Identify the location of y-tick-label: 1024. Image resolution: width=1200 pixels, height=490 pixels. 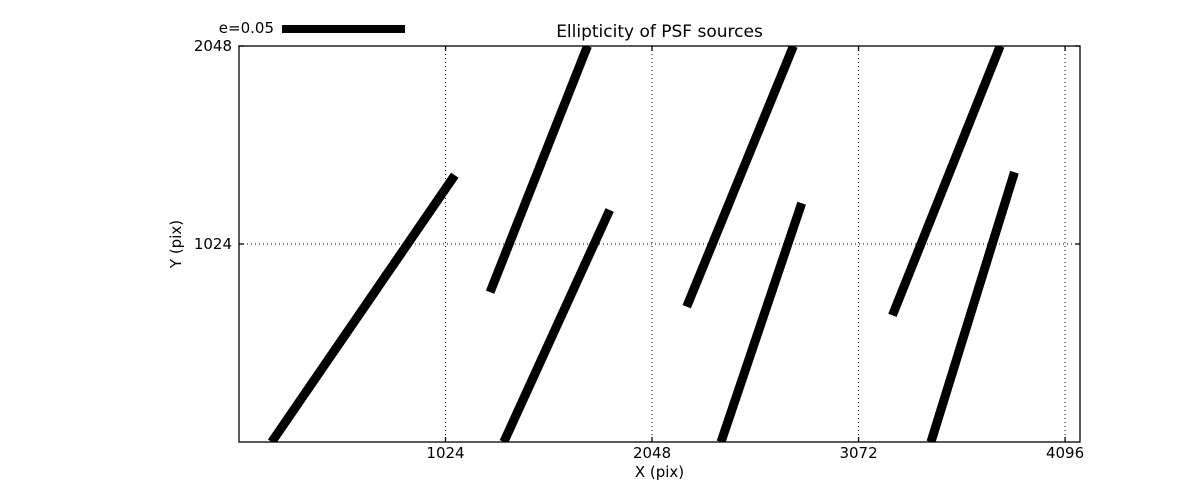
(212, 244).